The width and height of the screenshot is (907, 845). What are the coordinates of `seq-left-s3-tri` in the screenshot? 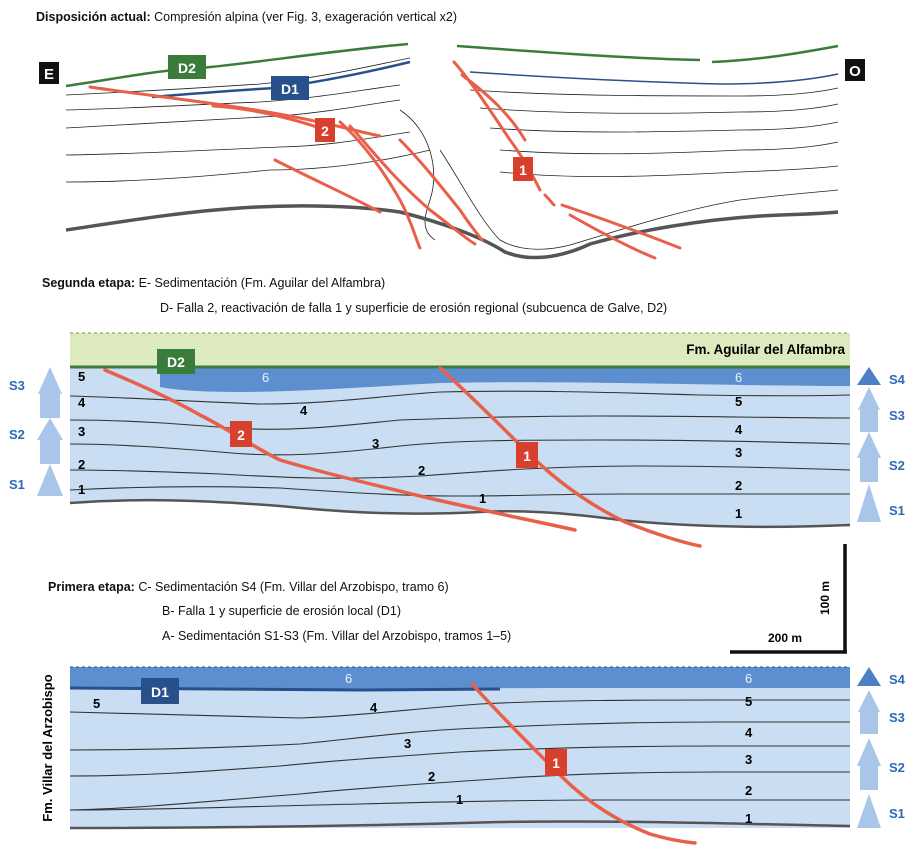 It's located at (50, 380).